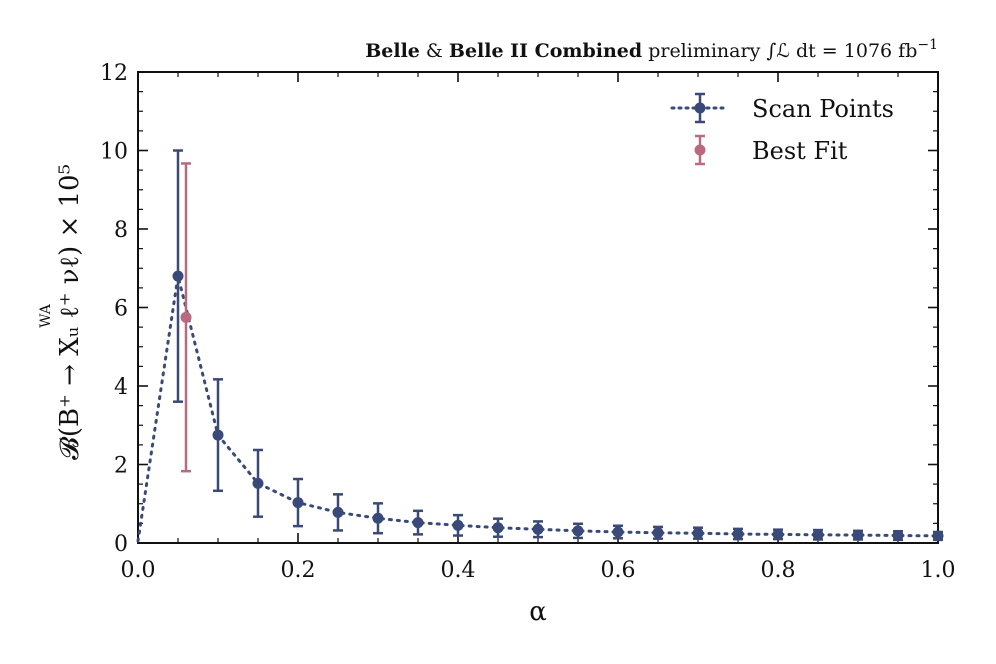 This screenshot has height=664, width=996. I want to click on x-tick-label: 0.6, so click(618, 570).